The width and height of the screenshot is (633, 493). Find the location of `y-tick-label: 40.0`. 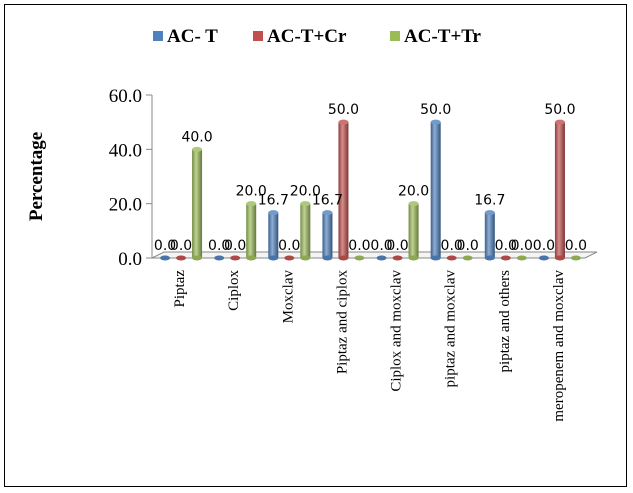

y-tick-label: 40.0 is located at coordinates (125, 150).